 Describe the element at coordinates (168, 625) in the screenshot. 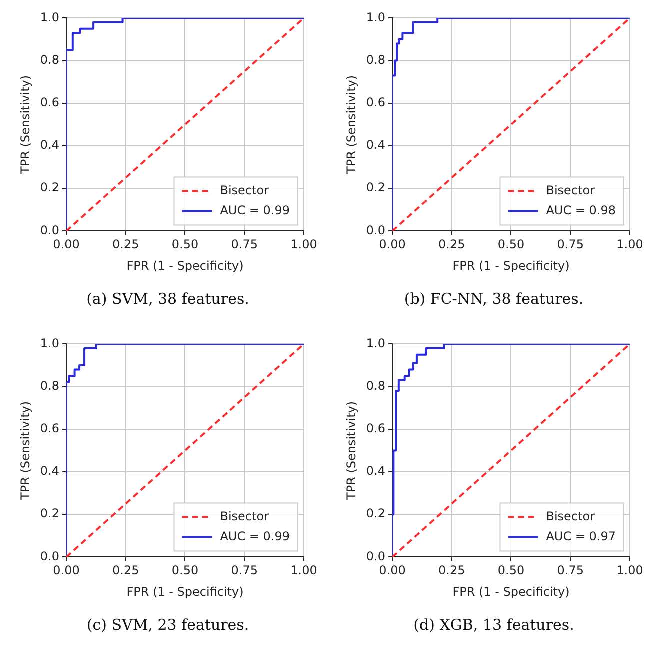

I see `text: (c) SVM, 23 features.` at that location.